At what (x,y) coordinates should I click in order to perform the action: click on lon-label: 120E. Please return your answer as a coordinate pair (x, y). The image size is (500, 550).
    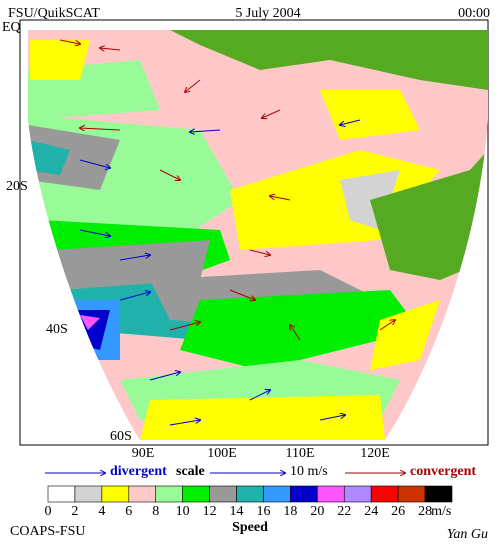
    Looking at the image, I should click on (375, 453).